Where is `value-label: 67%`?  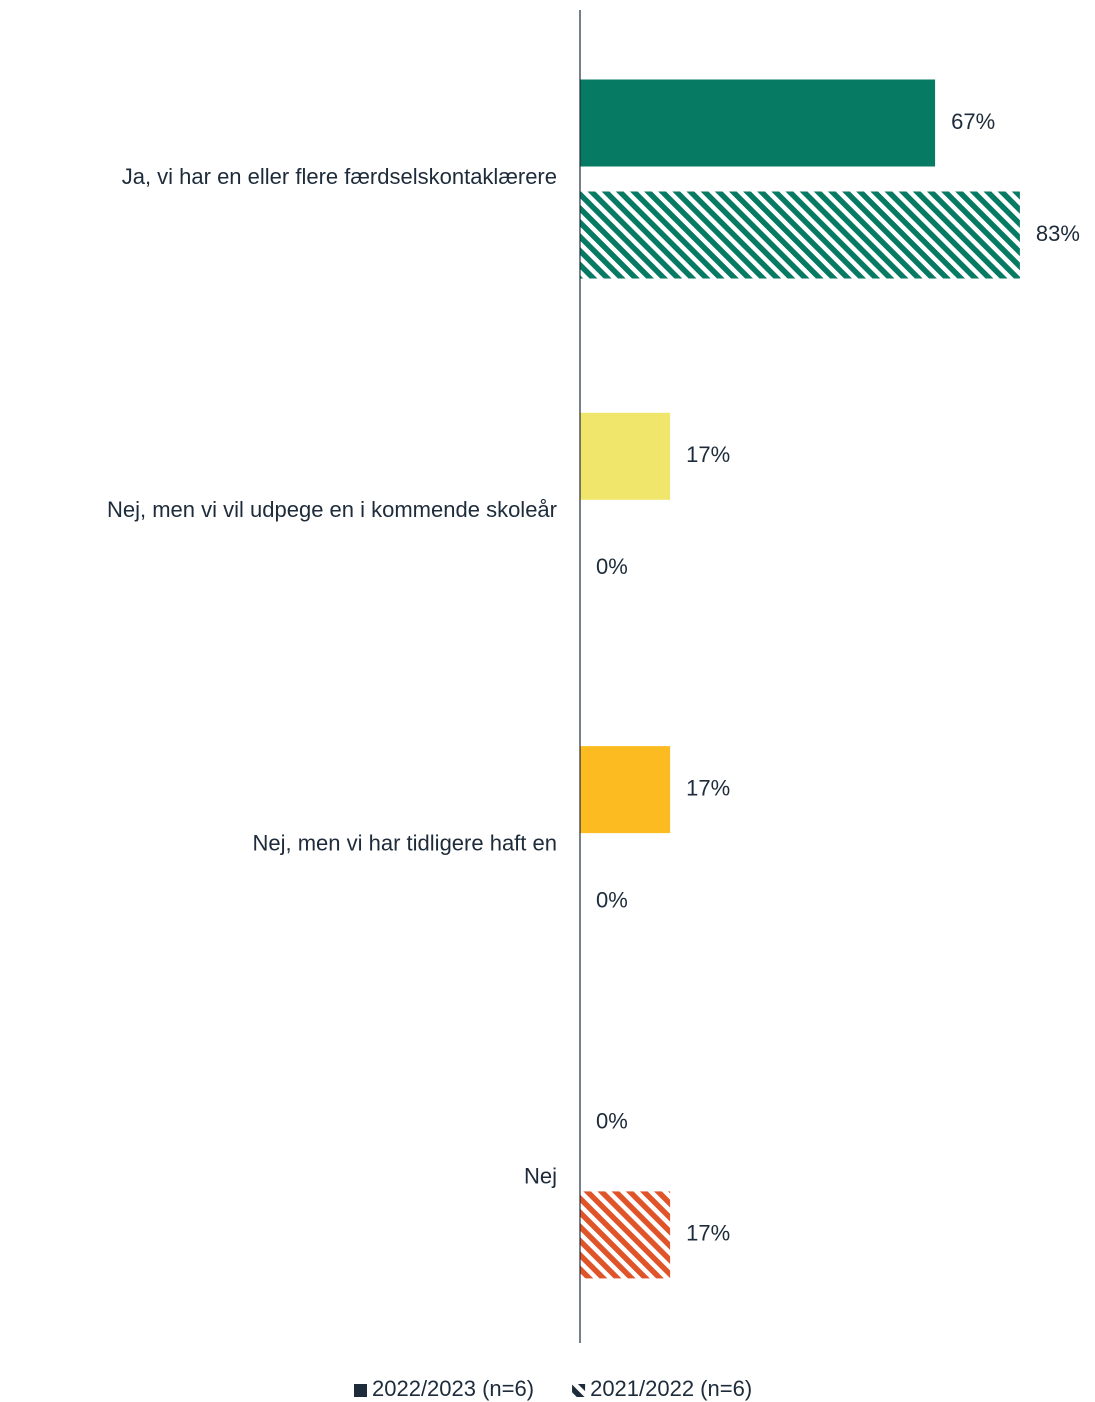
value-label: 67% is located at coordinates (973, 121).